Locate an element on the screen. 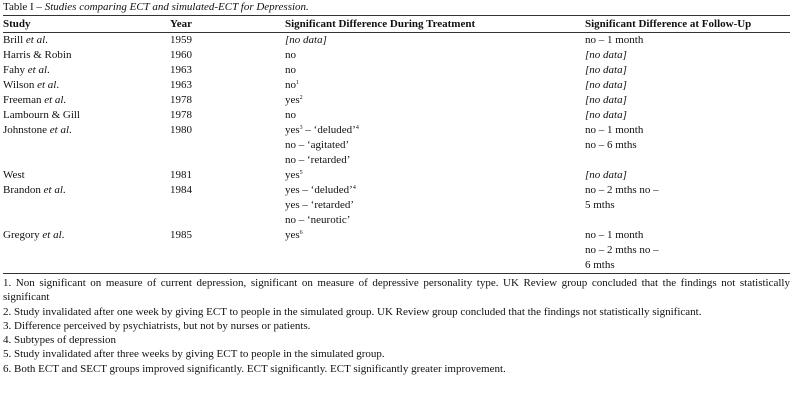 Image resolution: width=793 pixels, height=408 pixels. text: – ‘deluded’ is located at coordinates (329, 130).